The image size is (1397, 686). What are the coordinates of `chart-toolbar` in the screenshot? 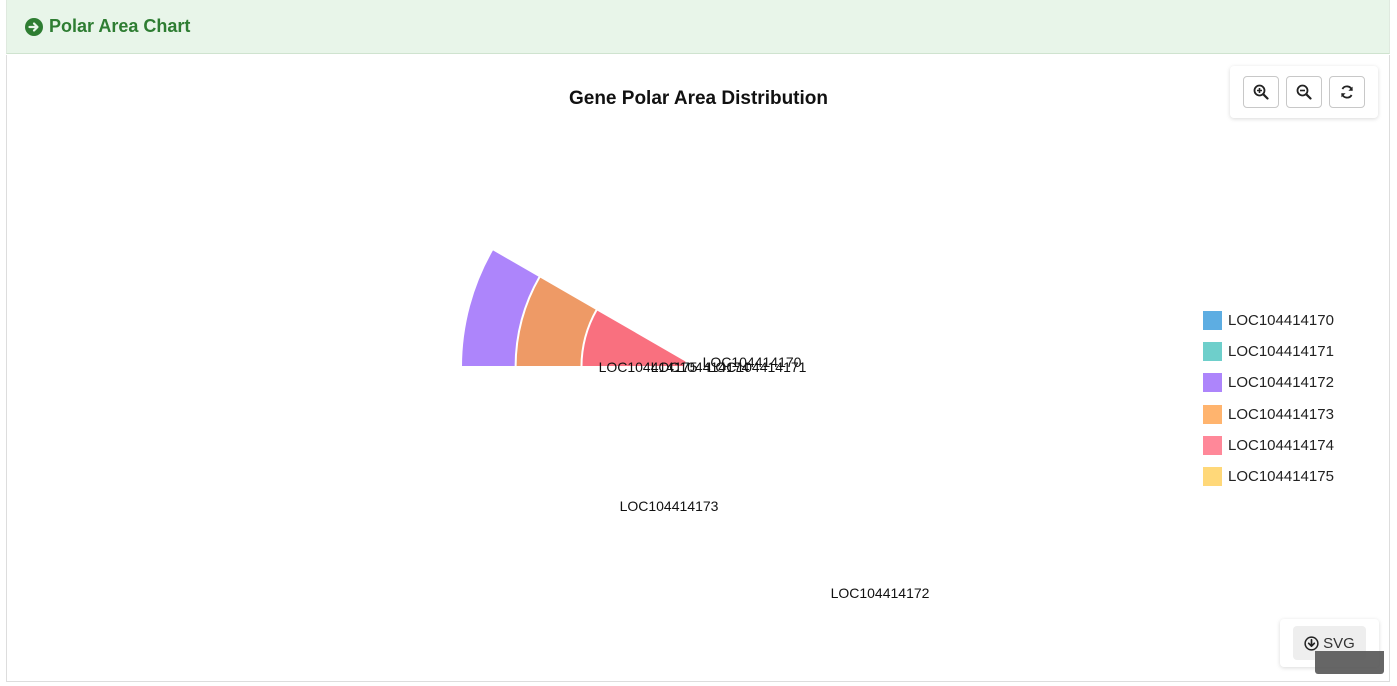 It's located at (1304, 92).